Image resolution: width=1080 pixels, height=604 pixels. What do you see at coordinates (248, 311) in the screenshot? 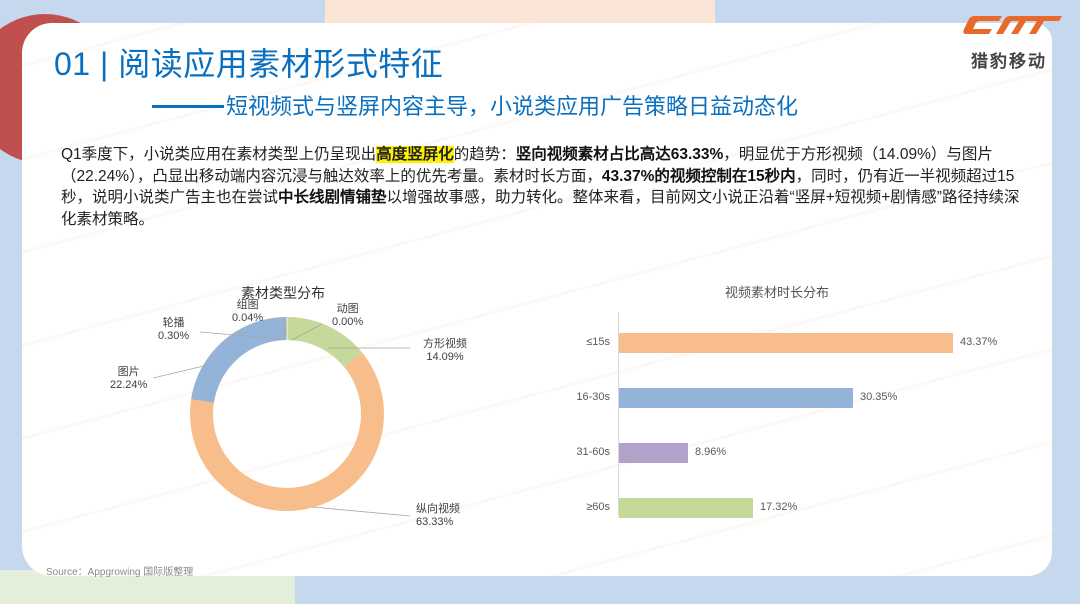
I see `donut-label-zutu: 组图 0.04%` at bounding box center [248, 311].